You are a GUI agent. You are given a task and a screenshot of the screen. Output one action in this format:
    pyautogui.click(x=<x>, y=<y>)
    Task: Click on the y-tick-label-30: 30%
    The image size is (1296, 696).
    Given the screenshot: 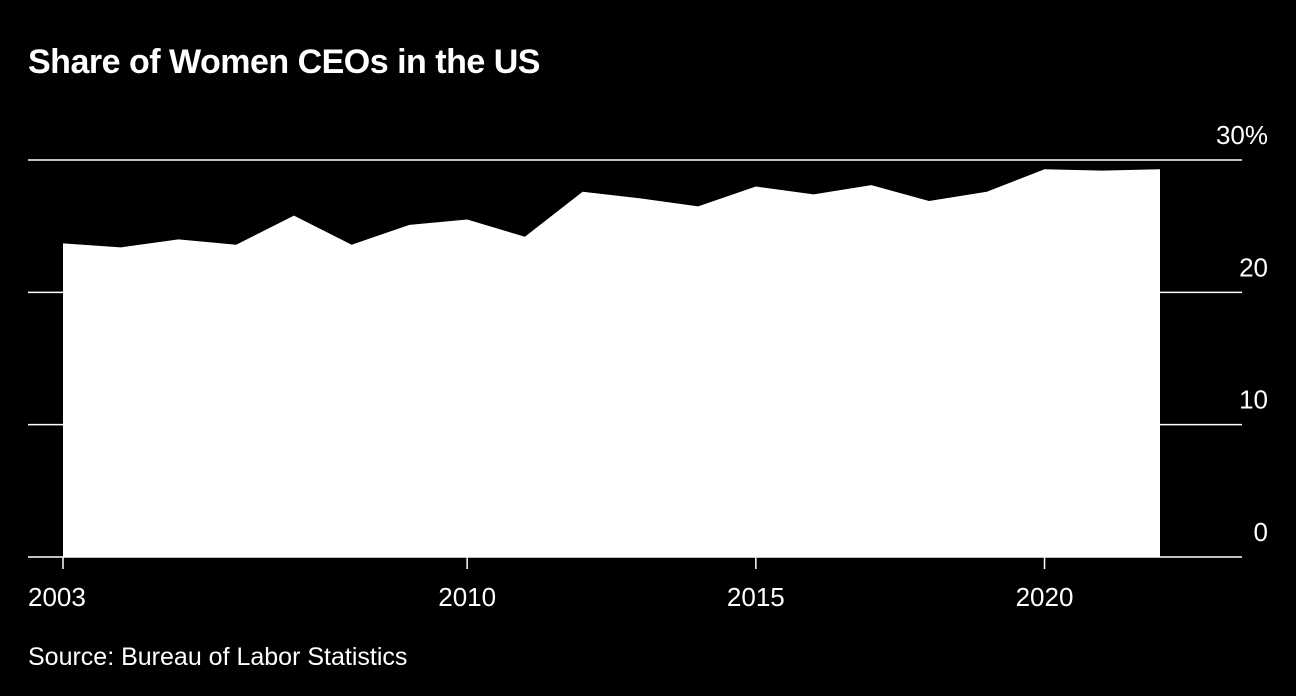 What is the action you would take?
    pyautogui.click(x=1242, y=135)
    